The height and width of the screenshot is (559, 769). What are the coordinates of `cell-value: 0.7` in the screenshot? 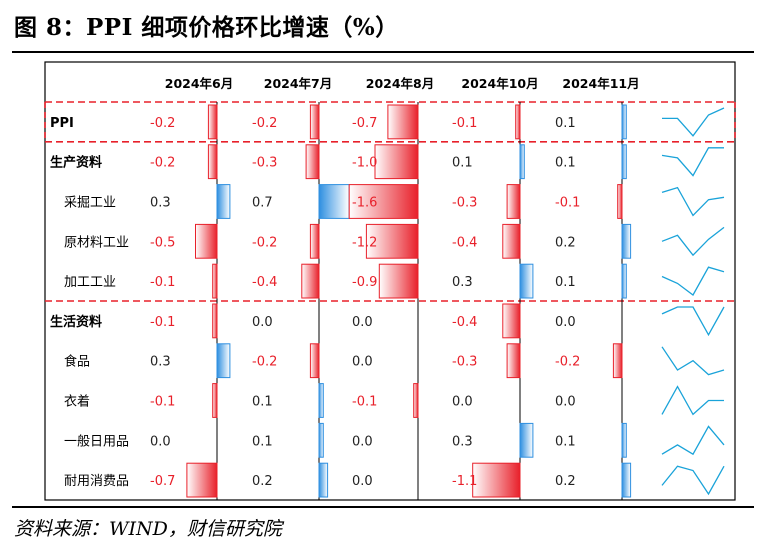 It's located at (262, 203).